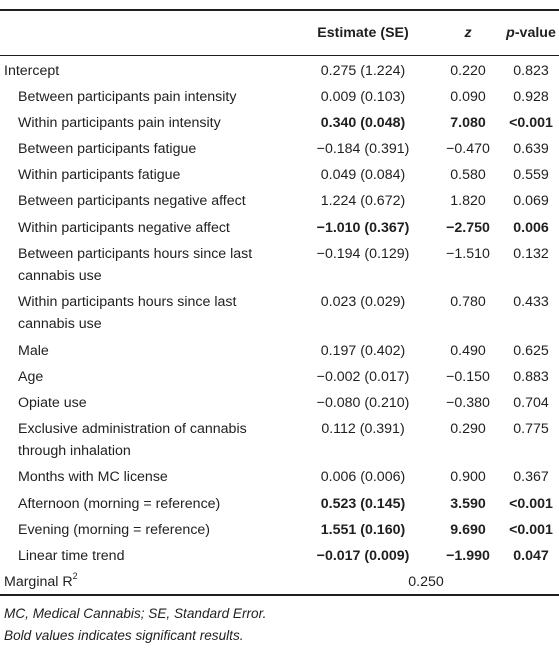  I want to click on estimate-cell: 0.009 (0.103), so click(363, 97).